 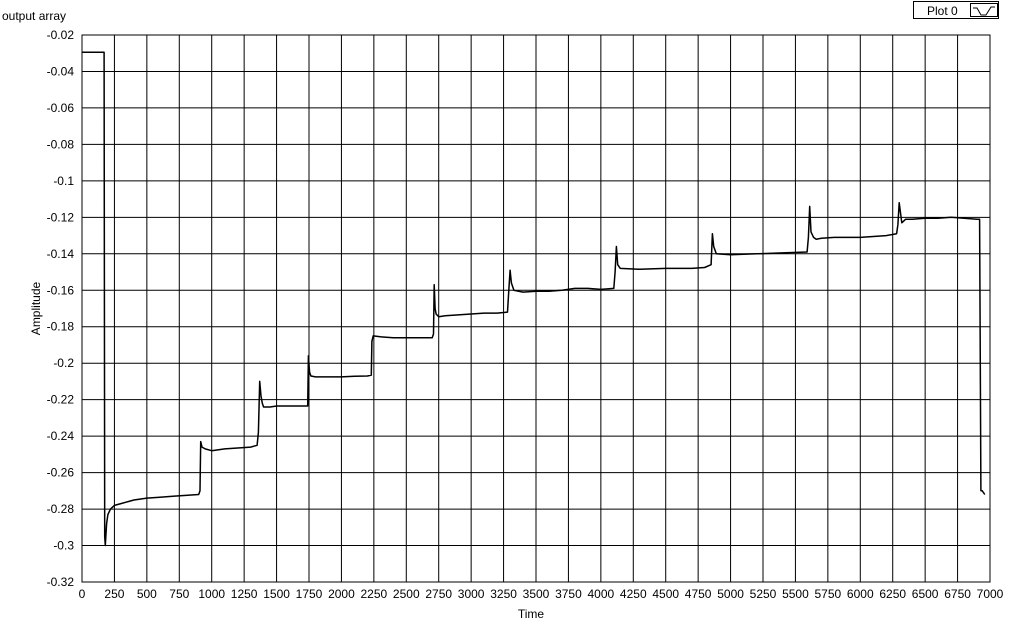 What do you see at coordinates (374, 594) in the screenshot?
I see `x-tick-label: 2250` at bounding box center [374, 594].